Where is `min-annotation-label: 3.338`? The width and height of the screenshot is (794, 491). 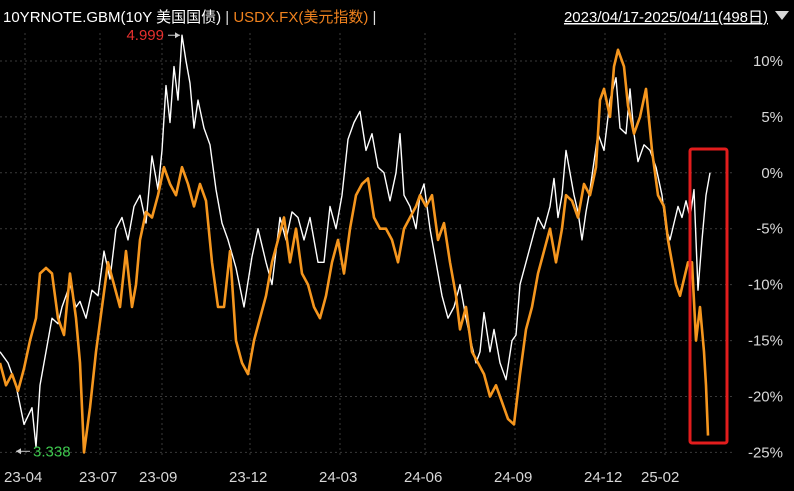
min-annotation-label: 3.338 is located at coordinates (52, 451).